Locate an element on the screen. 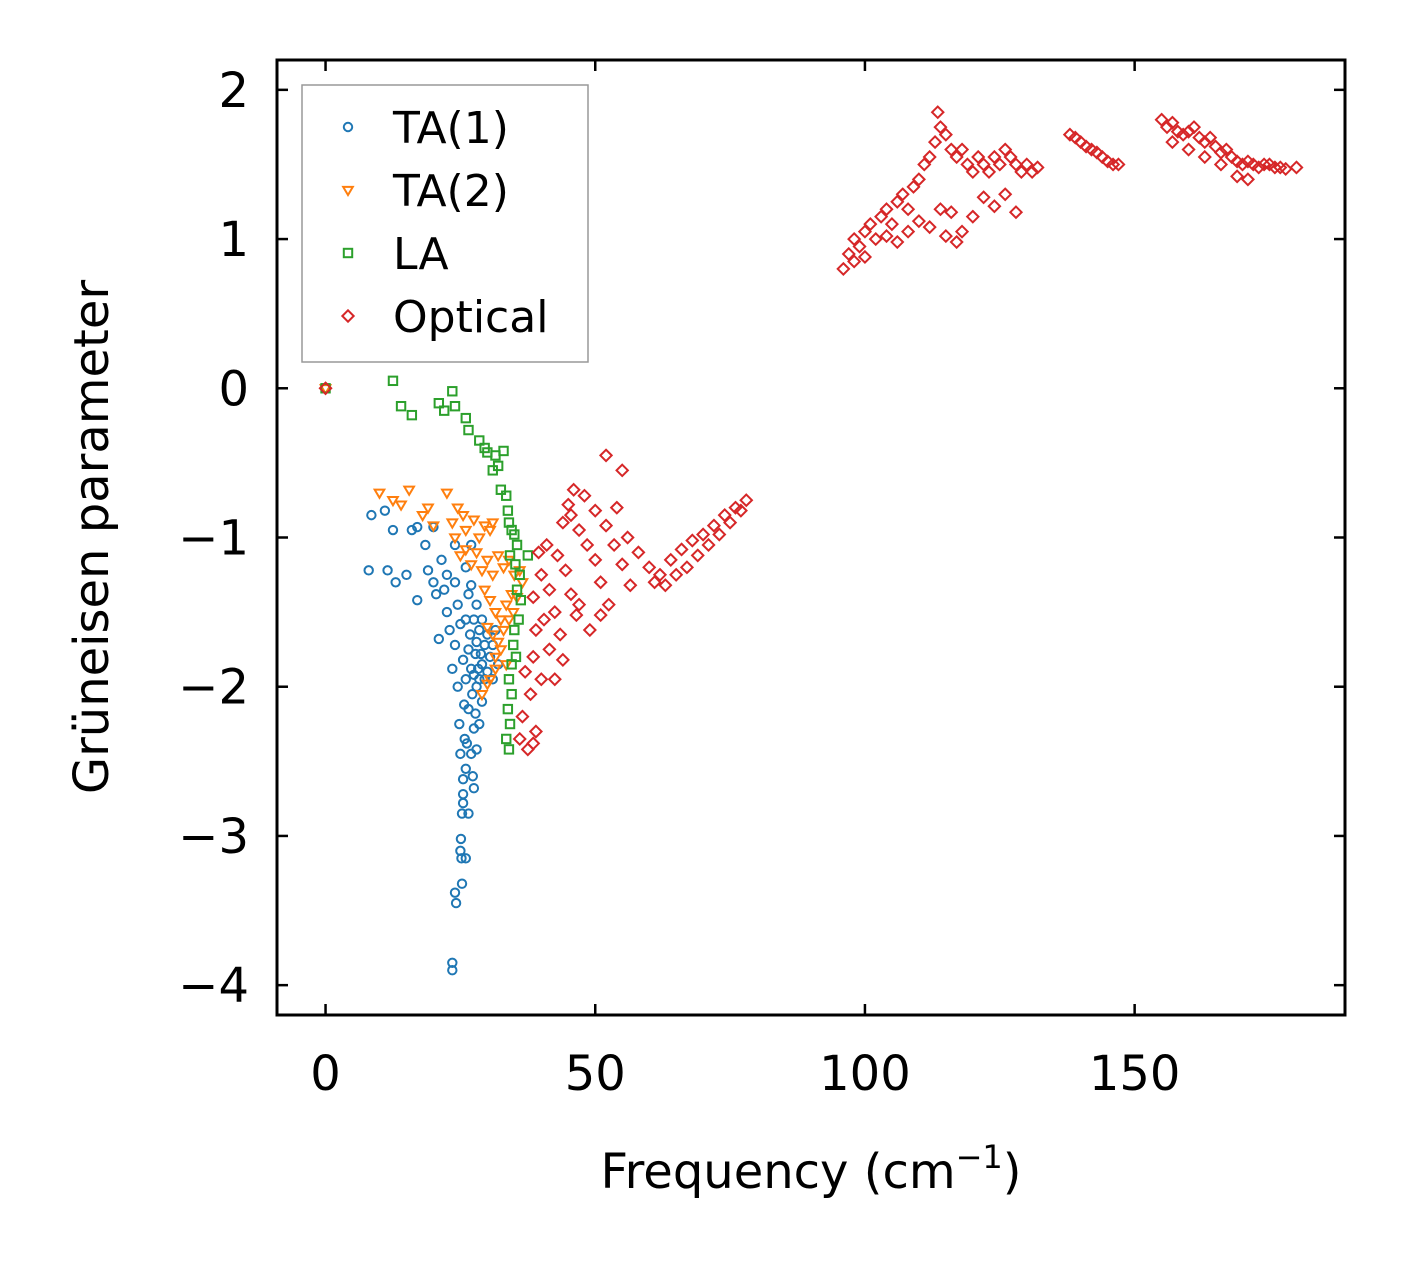 The image size is (1406, 1264). y-tick-label: 0 is located at coordinates (233, 389).